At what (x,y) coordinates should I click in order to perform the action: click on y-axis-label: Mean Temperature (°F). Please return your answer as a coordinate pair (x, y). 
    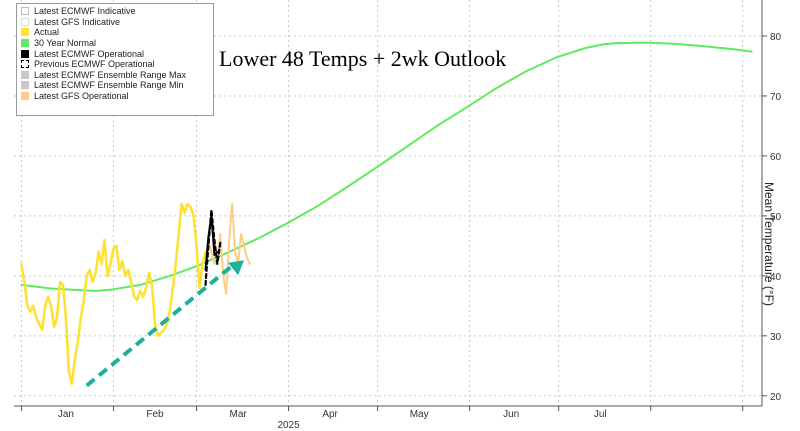
    Looking at the image, I should click on (769, 244).